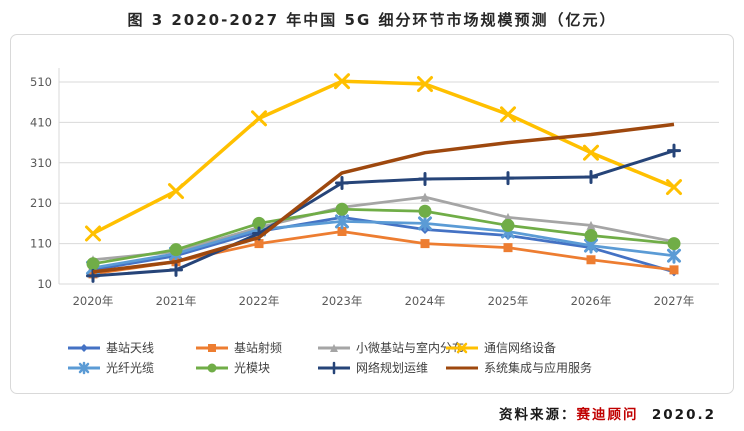 This screenshot has width=744, height=431. I want to click on y-tick-label: 510, so click(41, 82).